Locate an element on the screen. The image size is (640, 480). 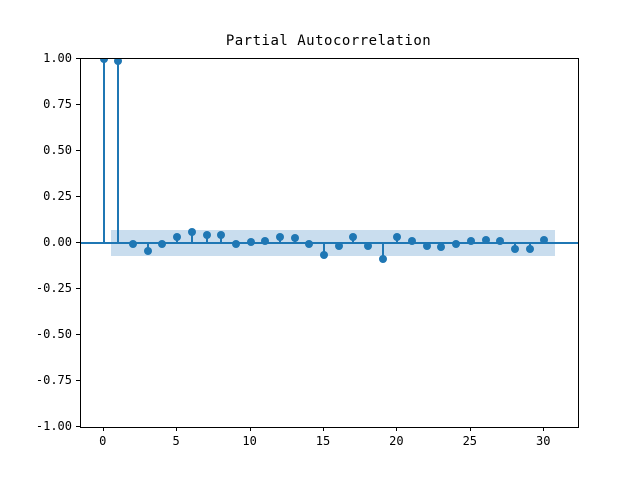
x-tick-label: 20 is located at coordinates (396, 441).